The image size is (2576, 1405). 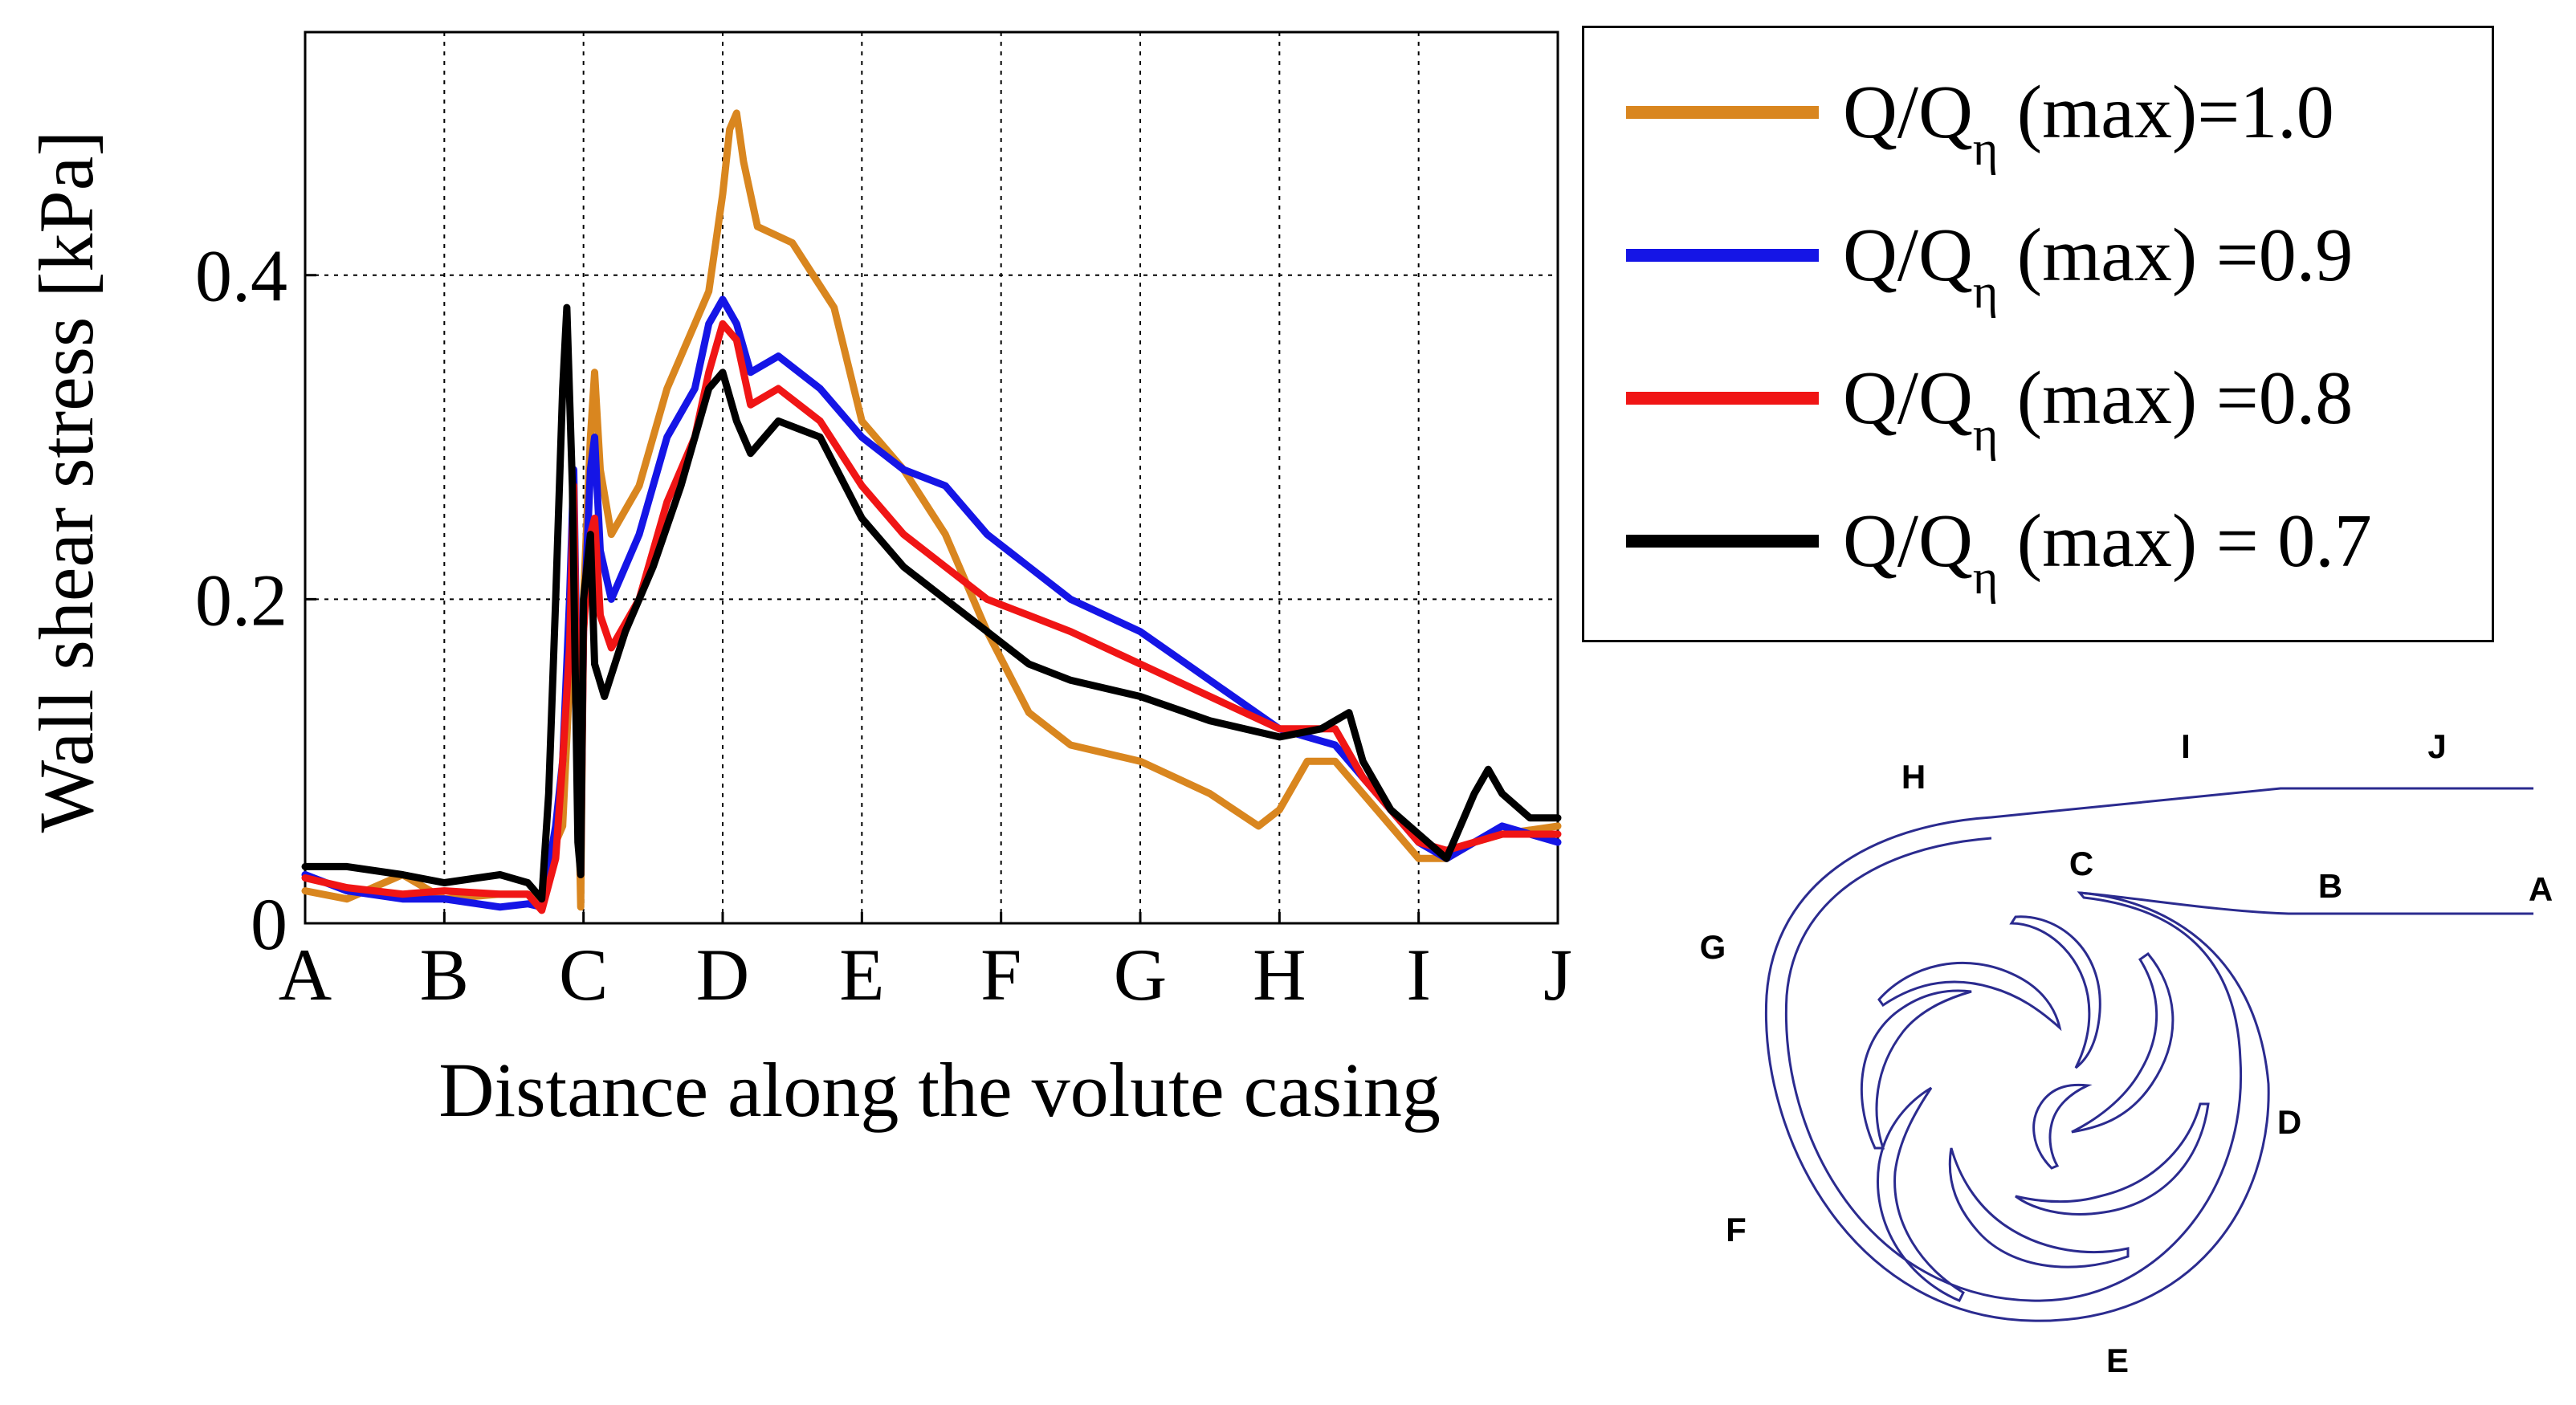 What do you see at coordinates (2330, 886) in the screenshot?
I see `schematic-label-b: B` at bounding box center [2330, 886].